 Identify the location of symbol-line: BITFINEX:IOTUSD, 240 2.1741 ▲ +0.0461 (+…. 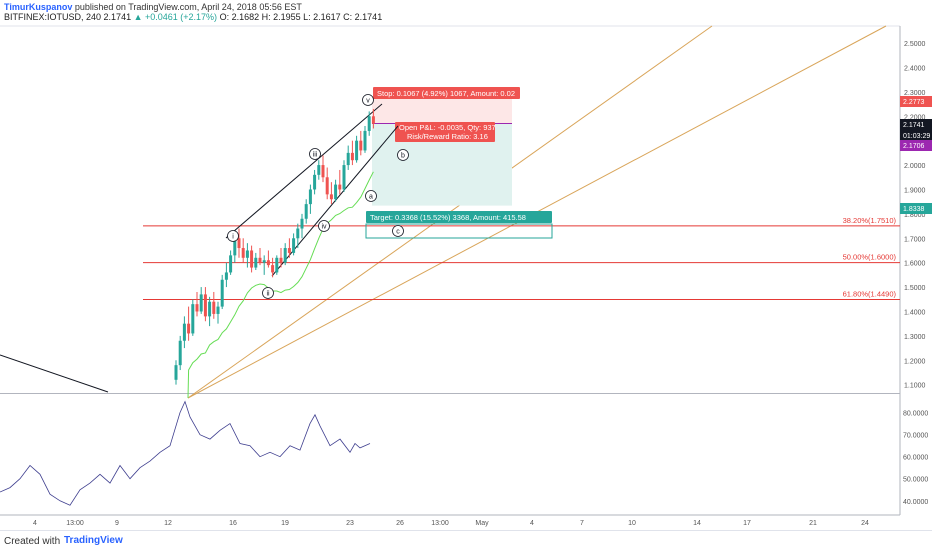
(193, 17).